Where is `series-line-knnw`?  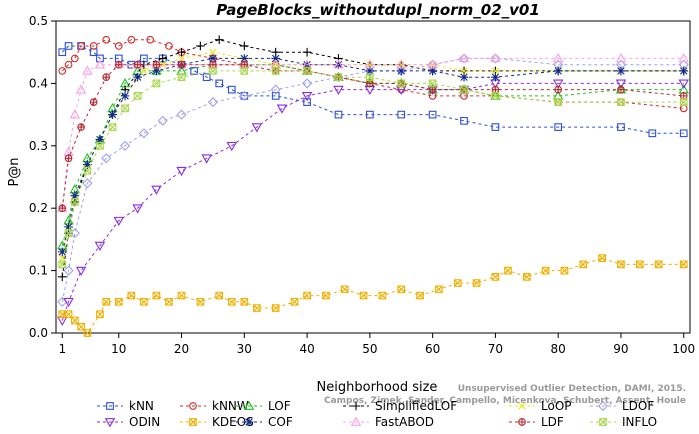
series-line-knnw is located at coordinates (372, 74).